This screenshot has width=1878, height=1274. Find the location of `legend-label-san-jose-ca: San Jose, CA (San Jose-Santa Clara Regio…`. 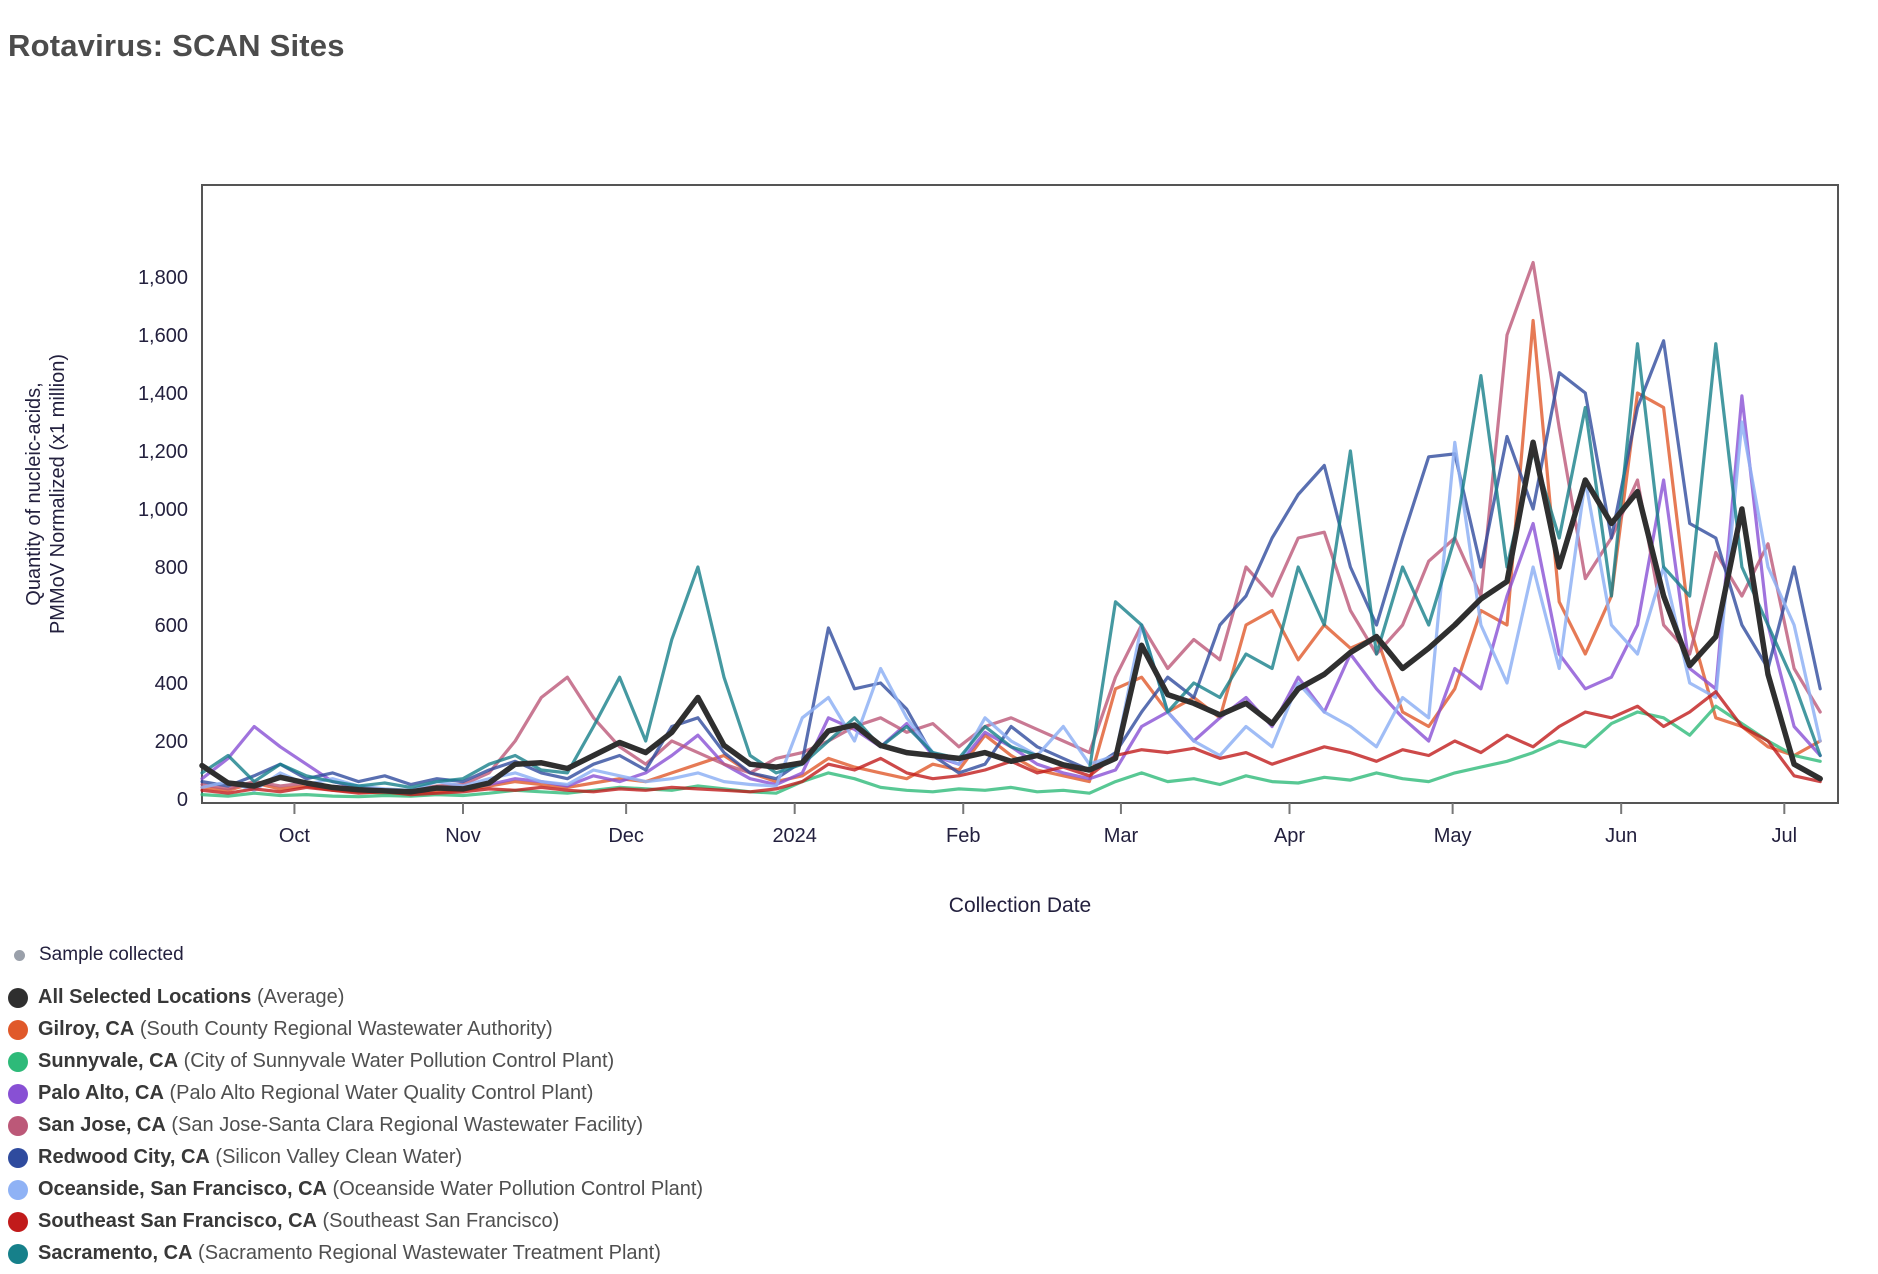

legend-label-san-jose-ca: San Jose, CA (San Jose-Santa Clara Regio… is located at coordinates (341, 1125).